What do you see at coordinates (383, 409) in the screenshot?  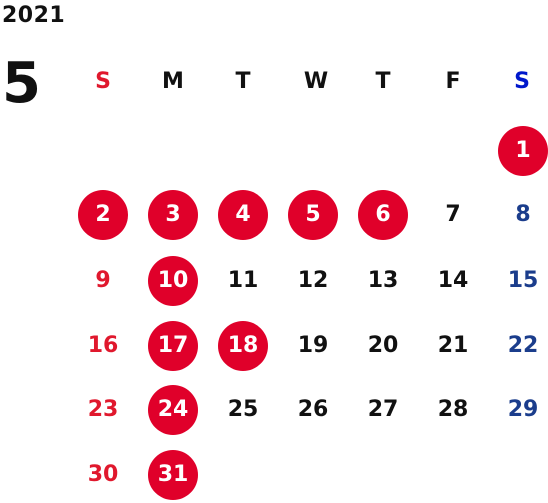 I see `day-27: 27` at bounding box center [383, 409].